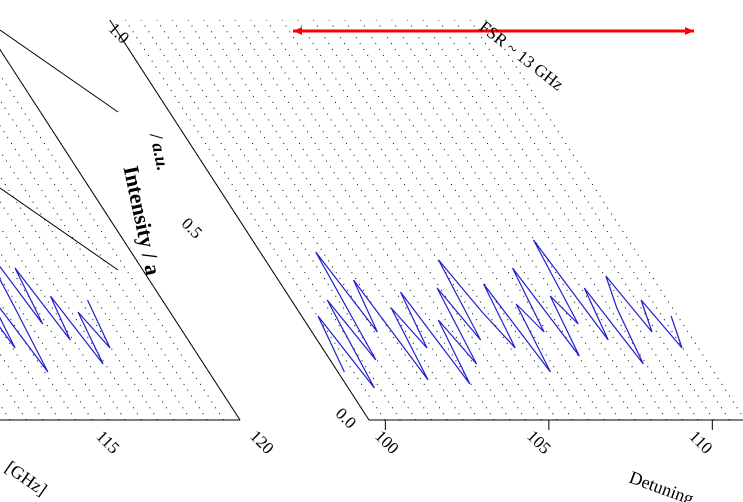 The width and height of the screenshot is (743, 502). Describe the element at coordinates (700, 442) in the screenshot. I see `x-tick-110: 110` at that location.